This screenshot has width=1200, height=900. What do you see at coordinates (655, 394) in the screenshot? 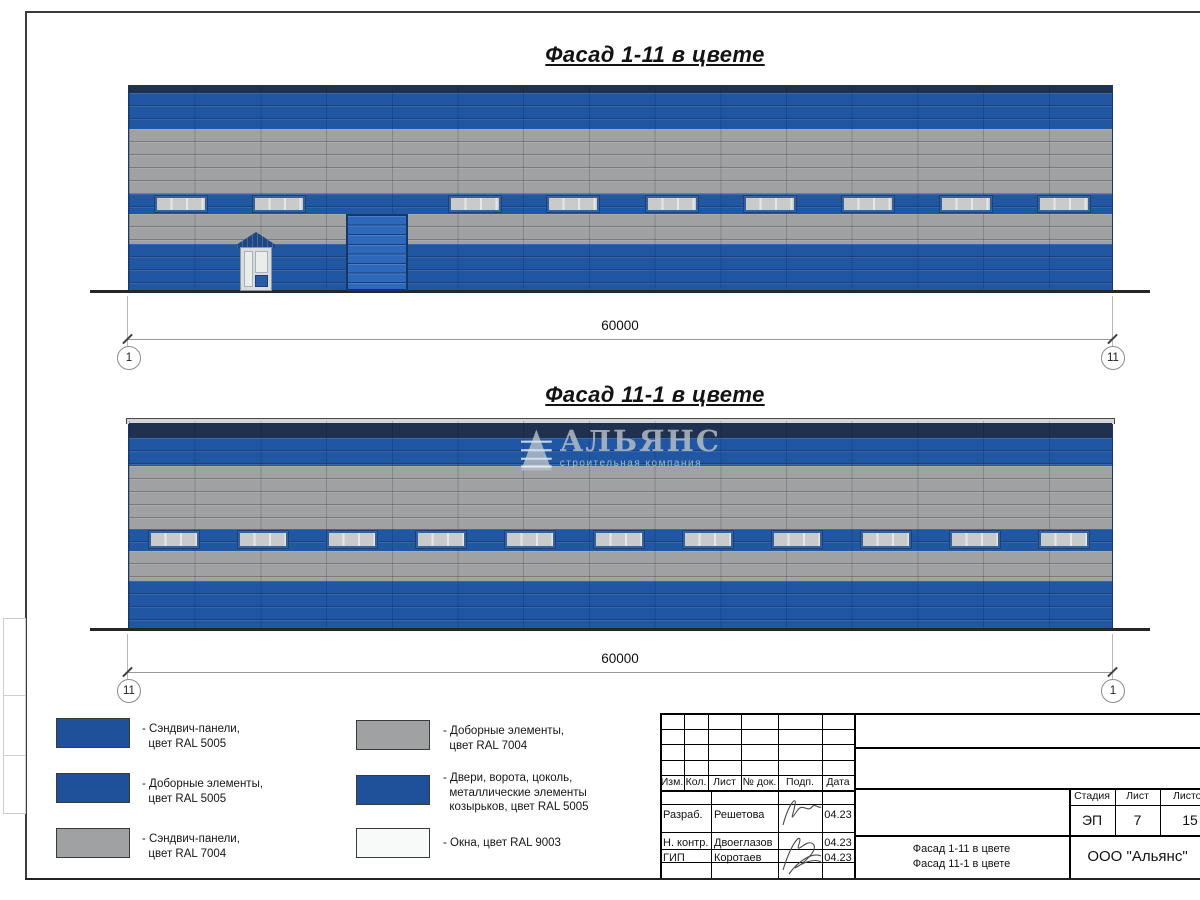
I see `facade-2-title: Фасад 11-1 в цвете` at bounding box center [655, 394].